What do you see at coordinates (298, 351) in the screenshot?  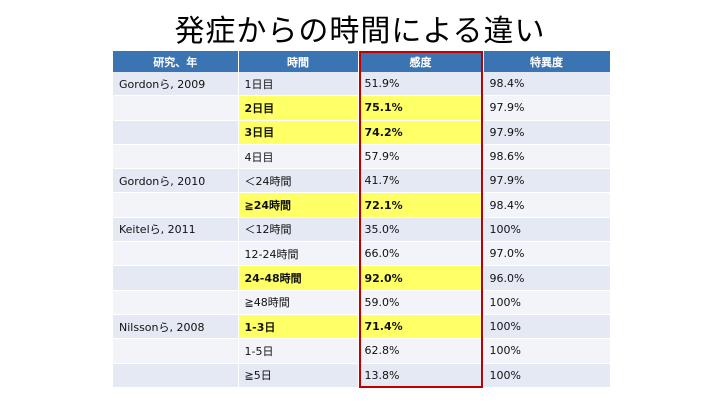 I see `time-cell: 1-5日` at bounding box center [298, 351].